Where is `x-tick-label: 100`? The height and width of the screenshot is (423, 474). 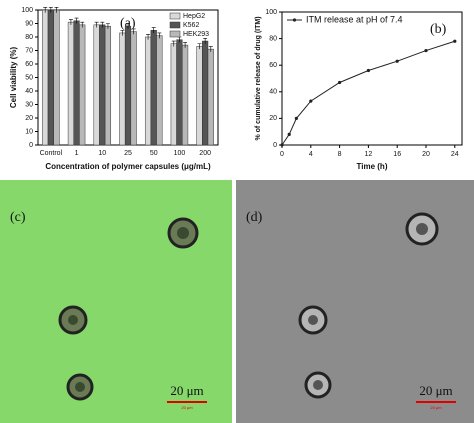 x-tick-label: 100 is located at coordinates (180, 153).